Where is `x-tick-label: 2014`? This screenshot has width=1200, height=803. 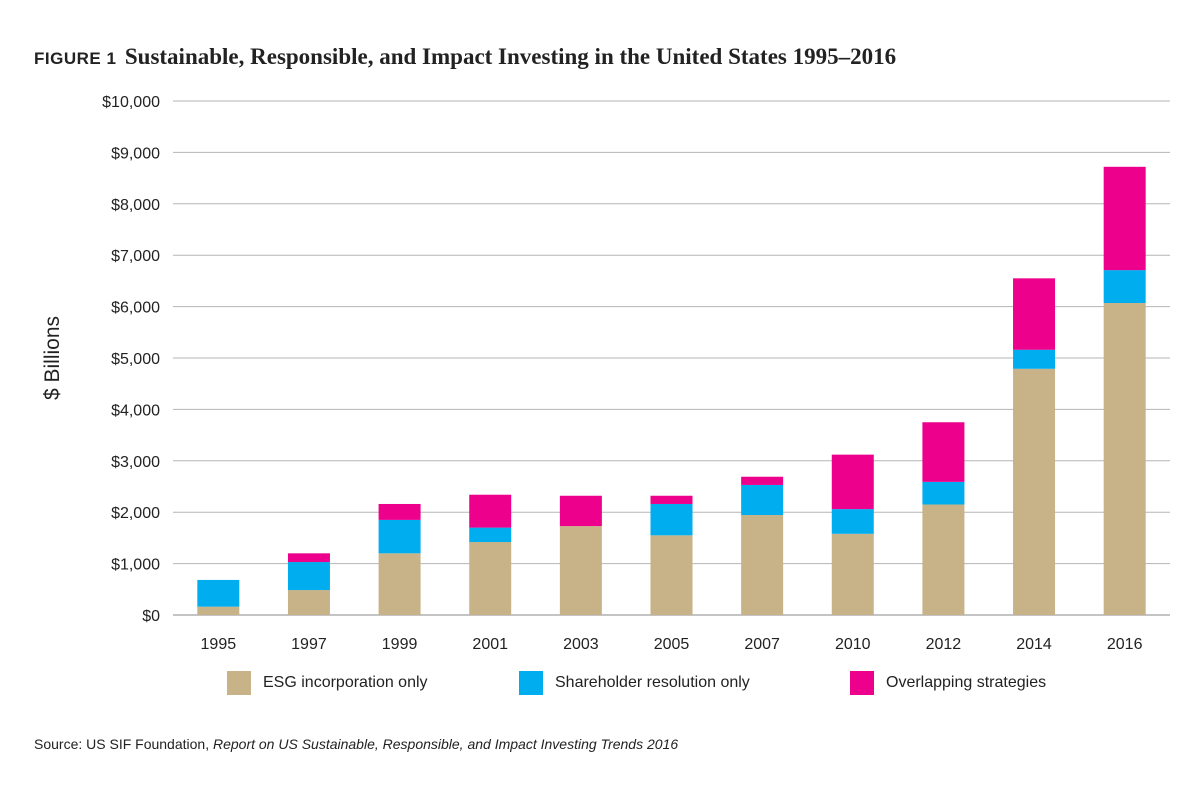 x-tick-label: 2014 is located at coordinates (1034, 644).